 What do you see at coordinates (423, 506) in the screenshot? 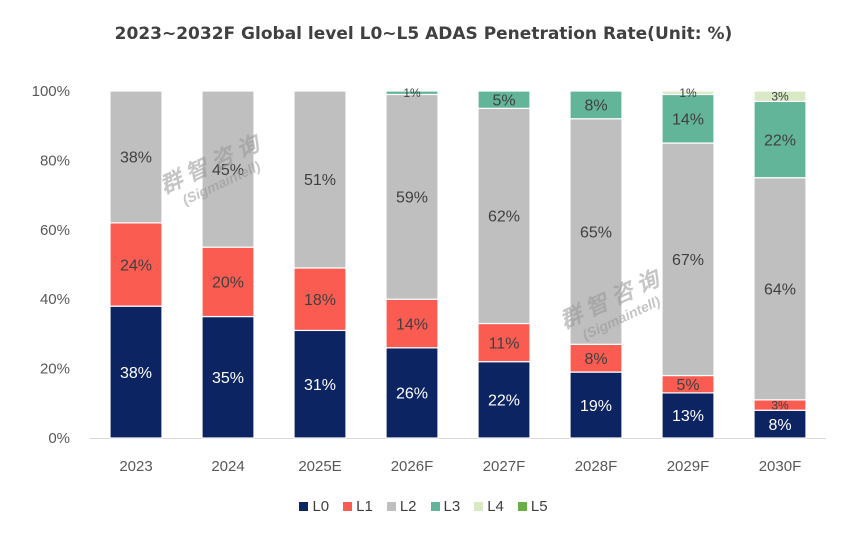
I see `legend: L0 L1 L2 L3 L4 L5` at bounding box center [423, 506].